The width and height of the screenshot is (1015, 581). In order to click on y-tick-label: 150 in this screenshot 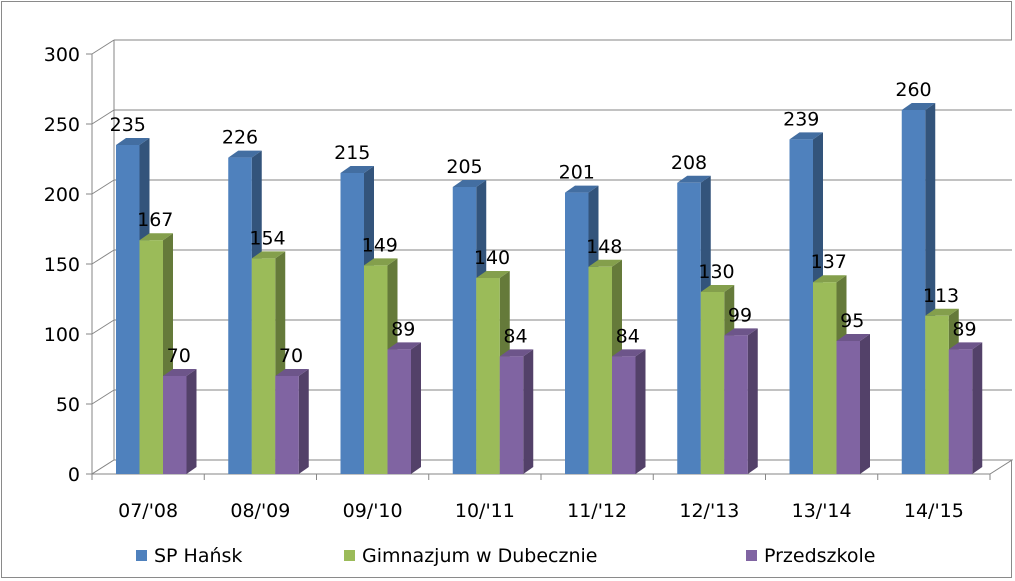, I will do `click(62, 265)`.